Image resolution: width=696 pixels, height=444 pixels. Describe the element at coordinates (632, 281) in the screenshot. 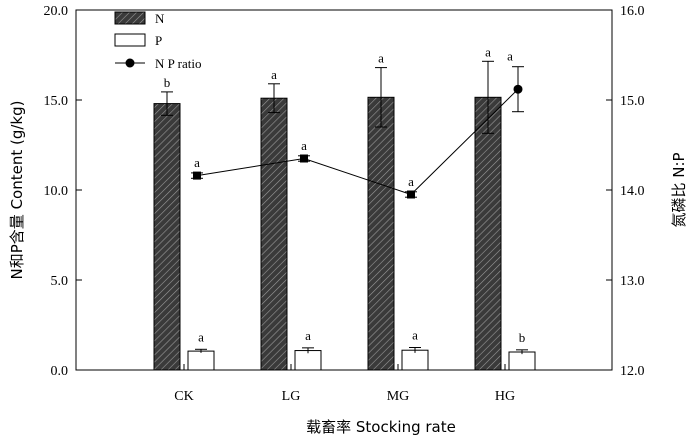

I see `y2-tick-label: 13.0` at that location.